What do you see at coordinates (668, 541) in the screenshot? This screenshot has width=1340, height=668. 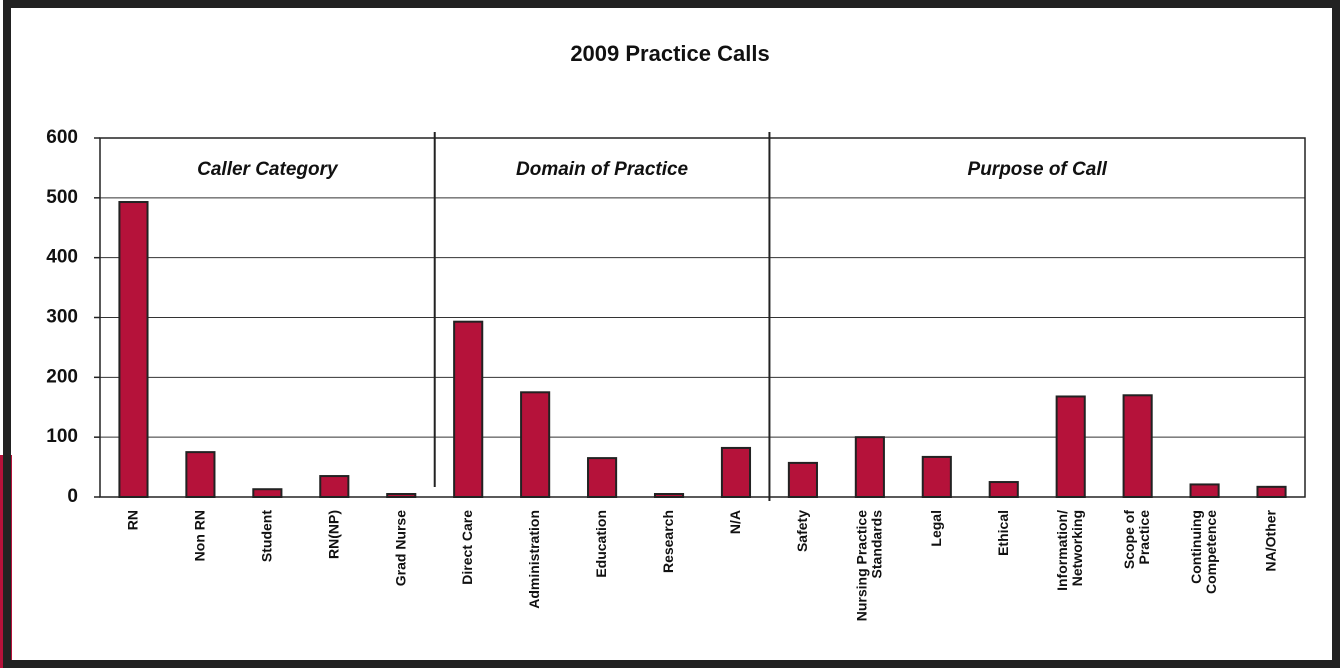 I see `x-tick-label: Research` at bounding box center [668, 541].